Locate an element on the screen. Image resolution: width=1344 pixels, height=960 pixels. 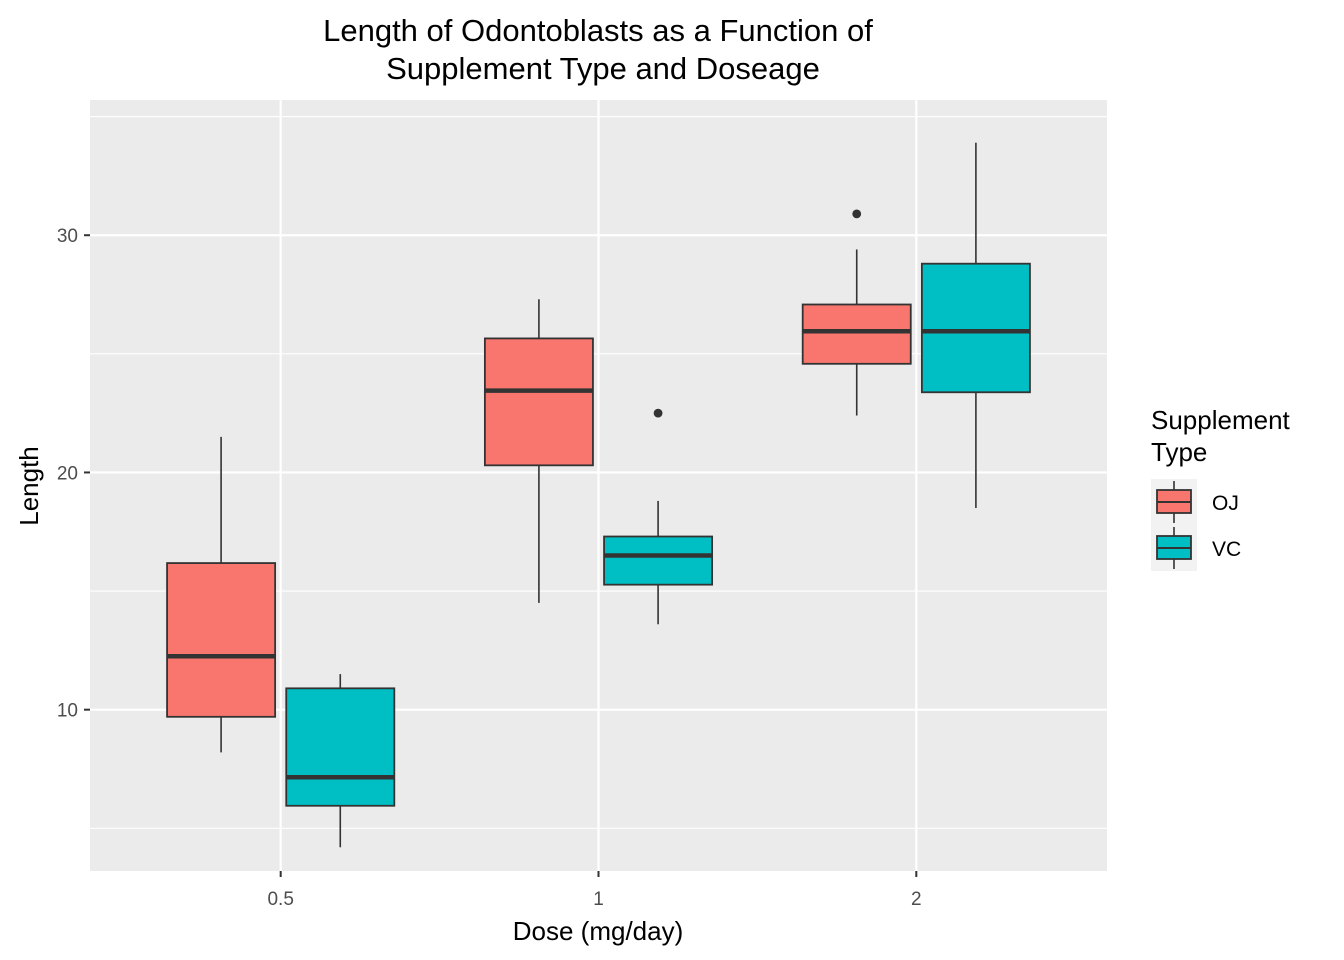
y-tick-label: 10 is located at coordinates (67, 711).